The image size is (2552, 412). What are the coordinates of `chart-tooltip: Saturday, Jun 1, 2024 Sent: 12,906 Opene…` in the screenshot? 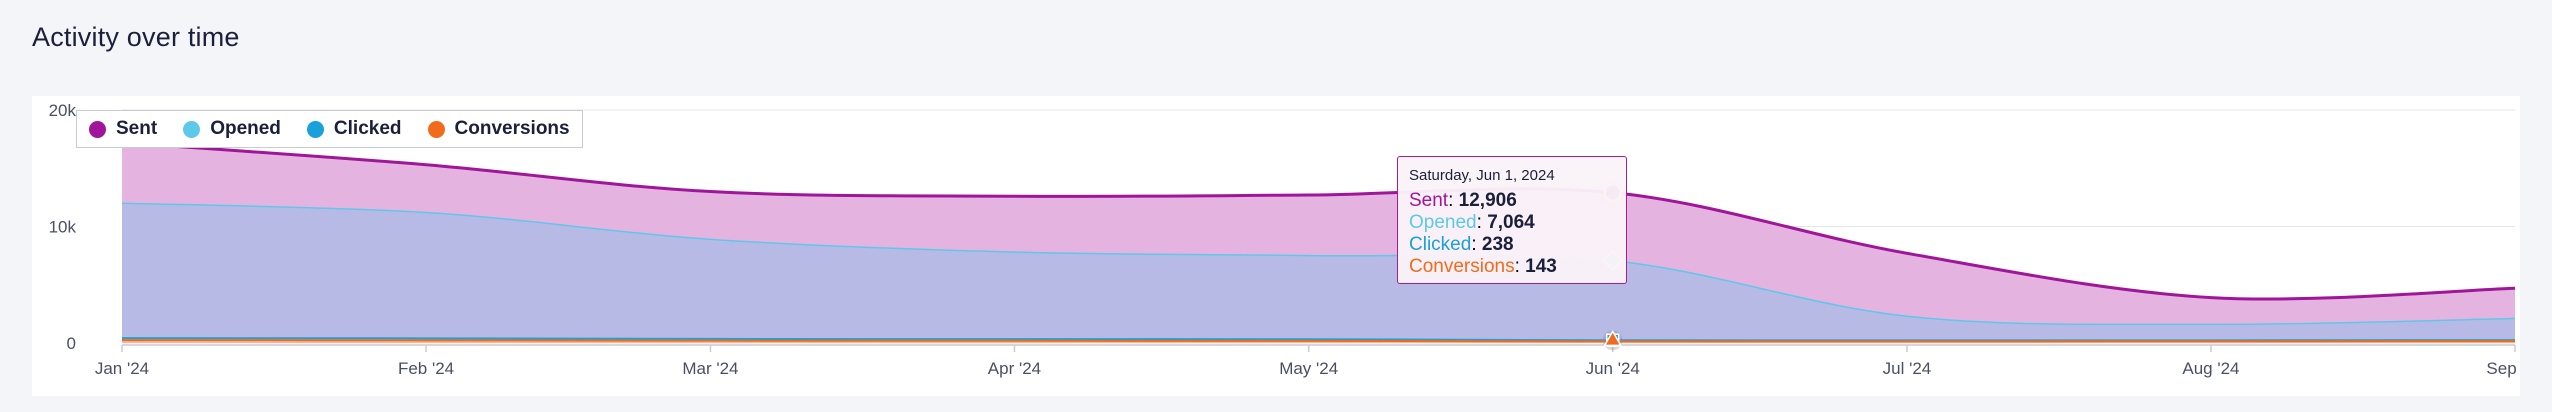 It's located at (1512, 220).